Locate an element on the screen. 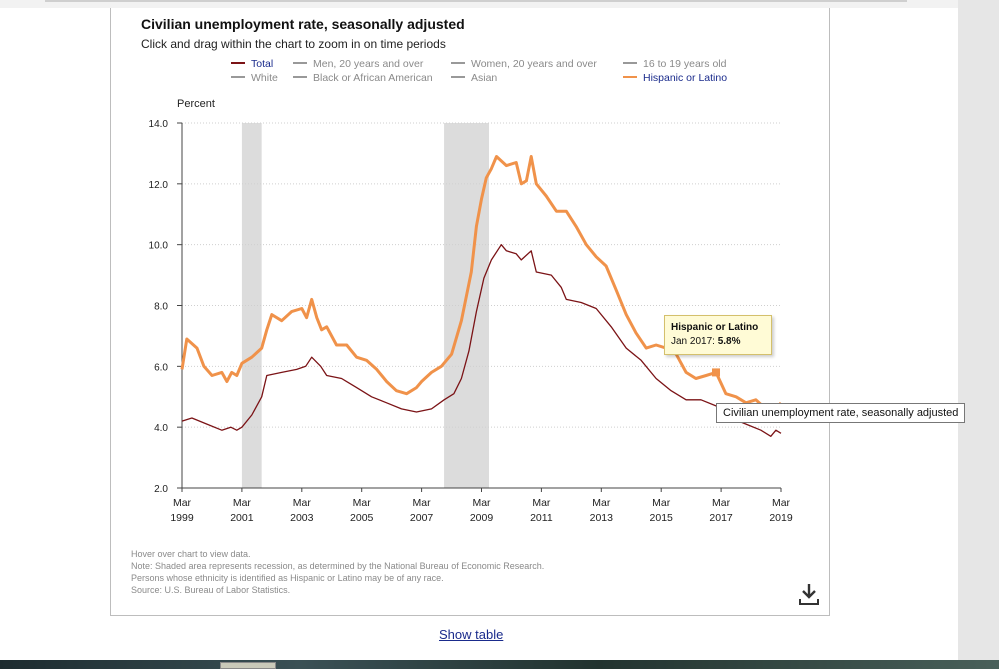 This screenshot has width=999, height=669. download-button is located at coordinates (809, 594).